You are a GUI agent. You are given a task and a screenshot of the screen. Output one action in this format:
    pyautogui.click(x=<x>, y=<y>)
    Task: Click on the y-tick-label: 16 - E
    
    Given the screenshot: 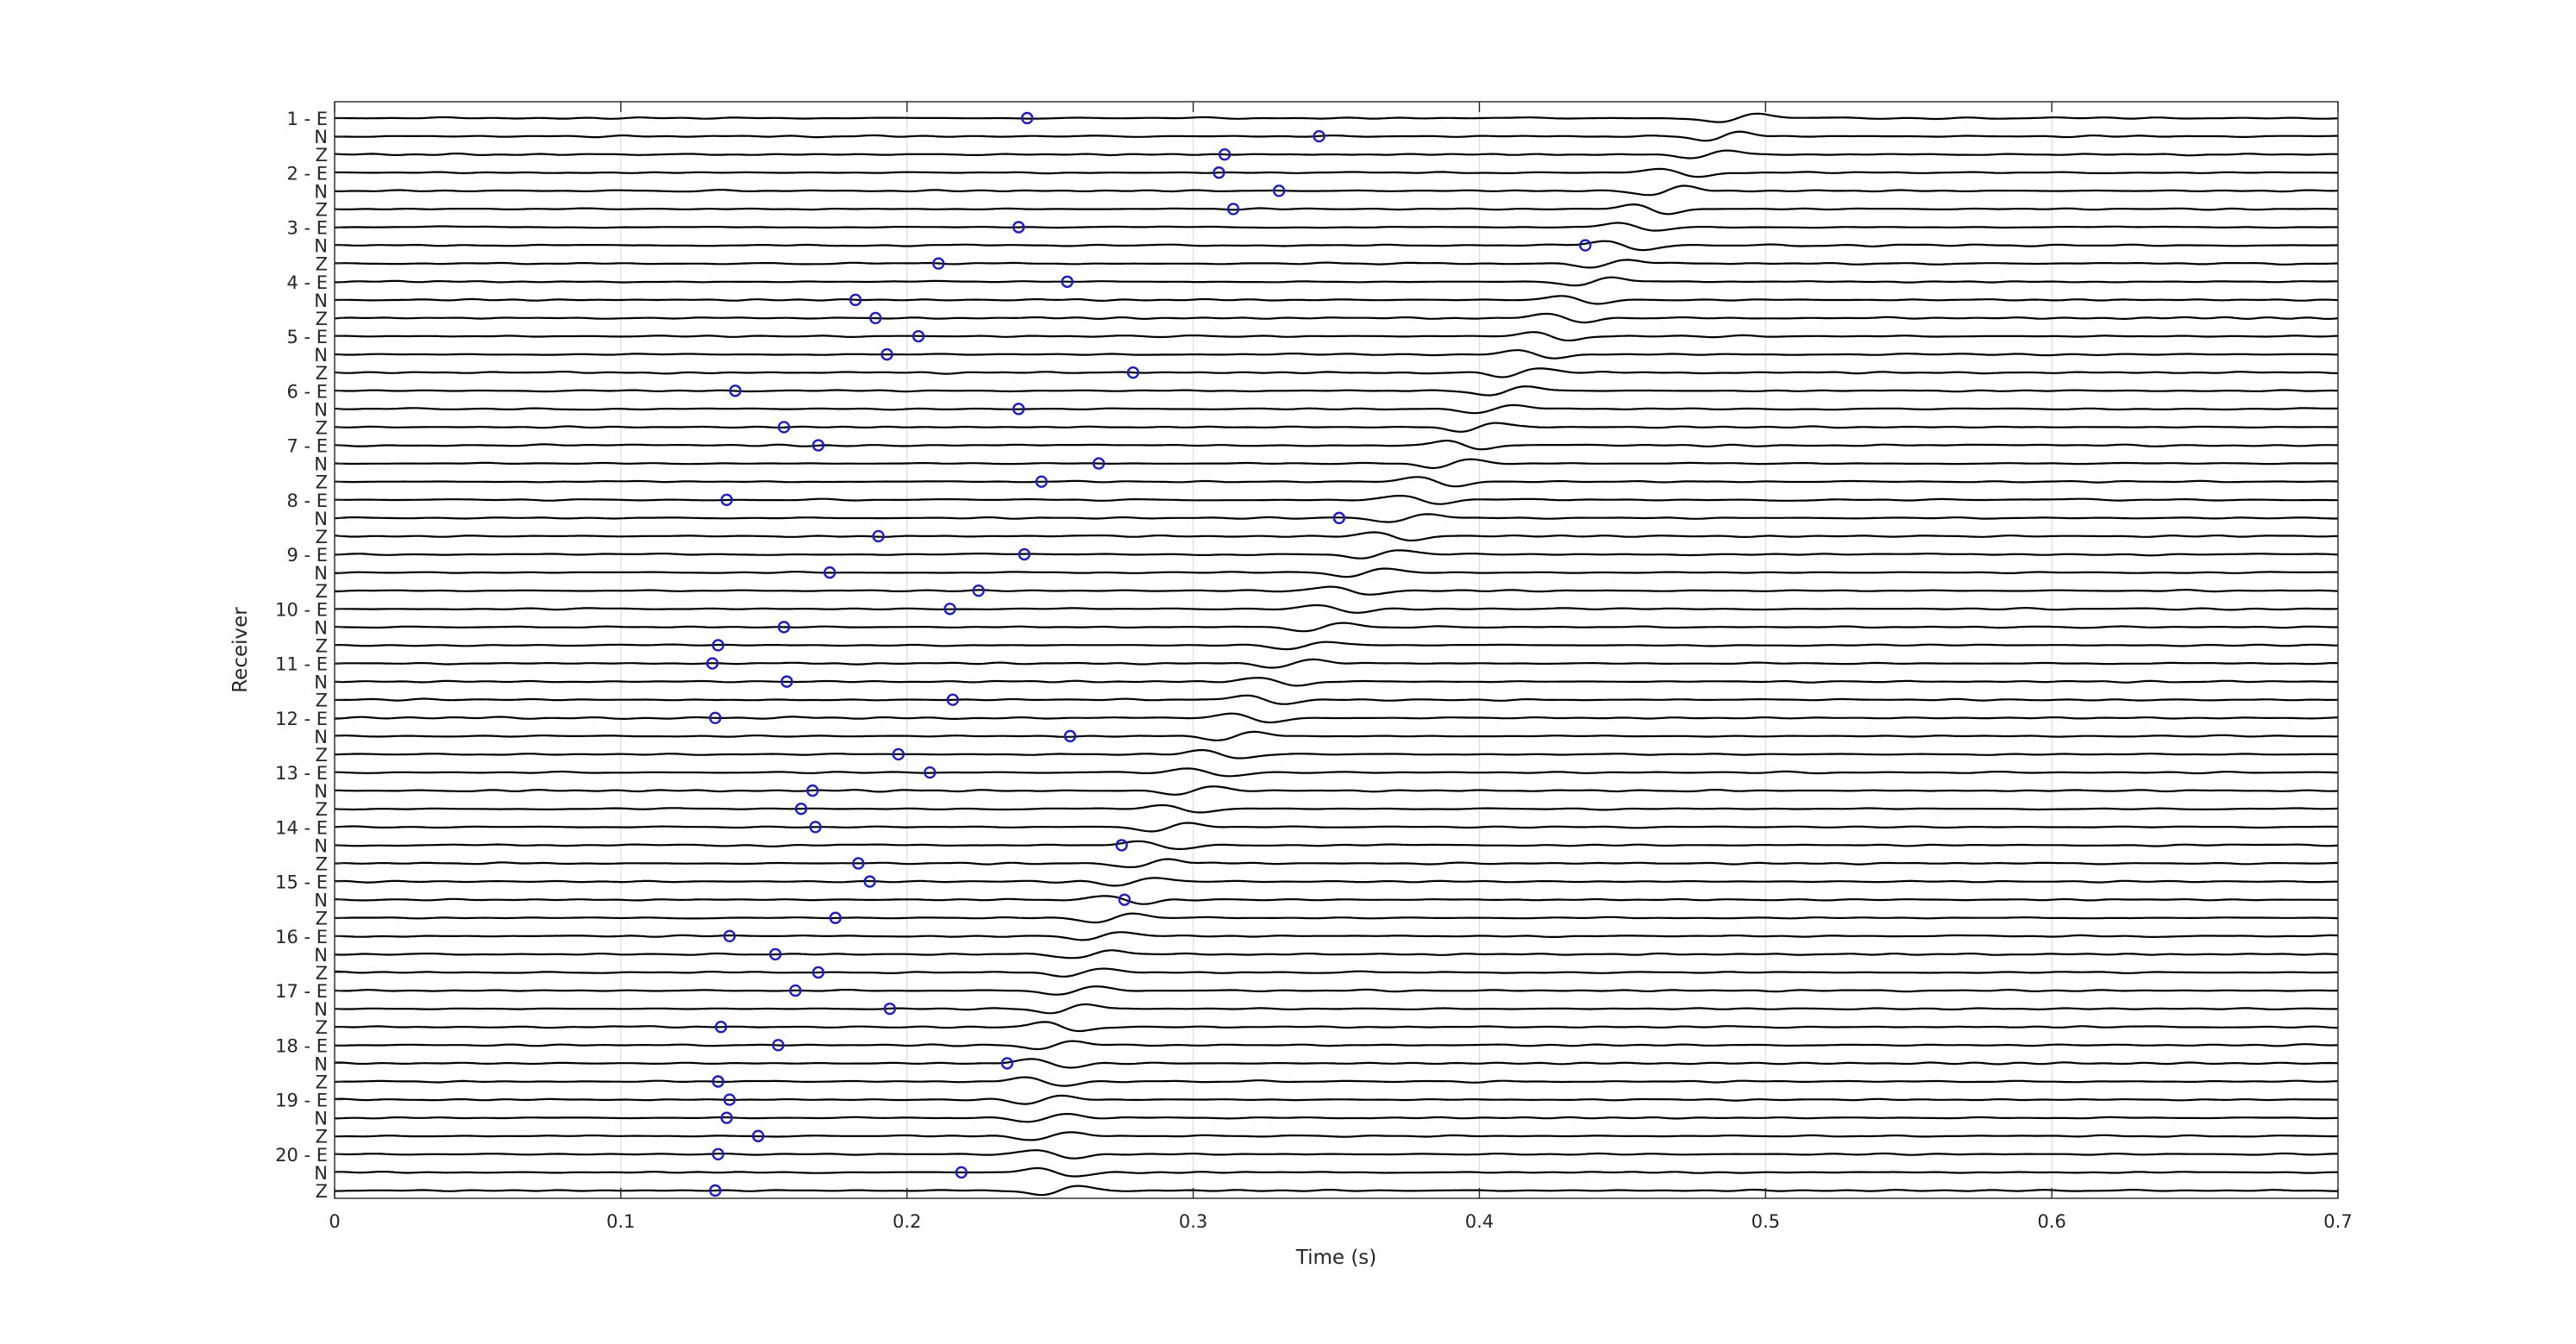 What is the action you would take?
    pyautogui.click(x=301, y=937)
    